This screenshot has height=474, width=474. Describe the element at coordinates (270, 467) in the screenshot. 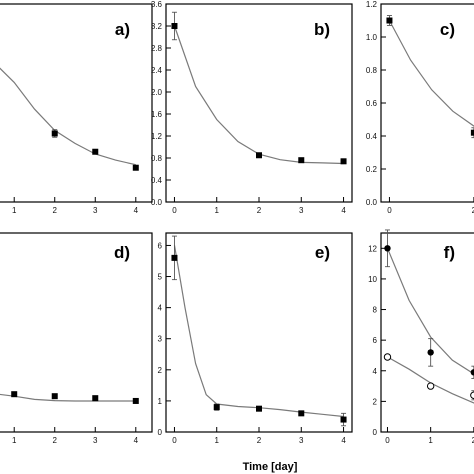

I see `x-axis-title: Time [day]` at that location.